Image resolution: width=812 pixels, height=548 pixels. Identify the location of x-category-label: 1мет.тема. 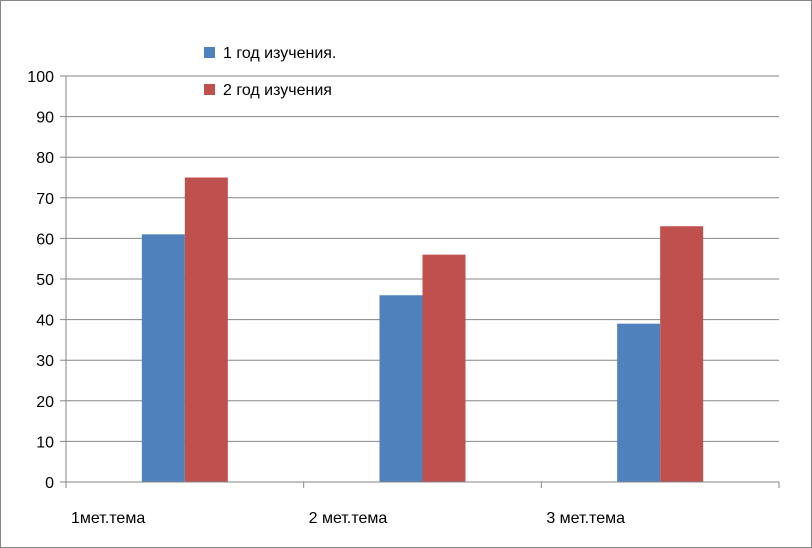
(108, 518).